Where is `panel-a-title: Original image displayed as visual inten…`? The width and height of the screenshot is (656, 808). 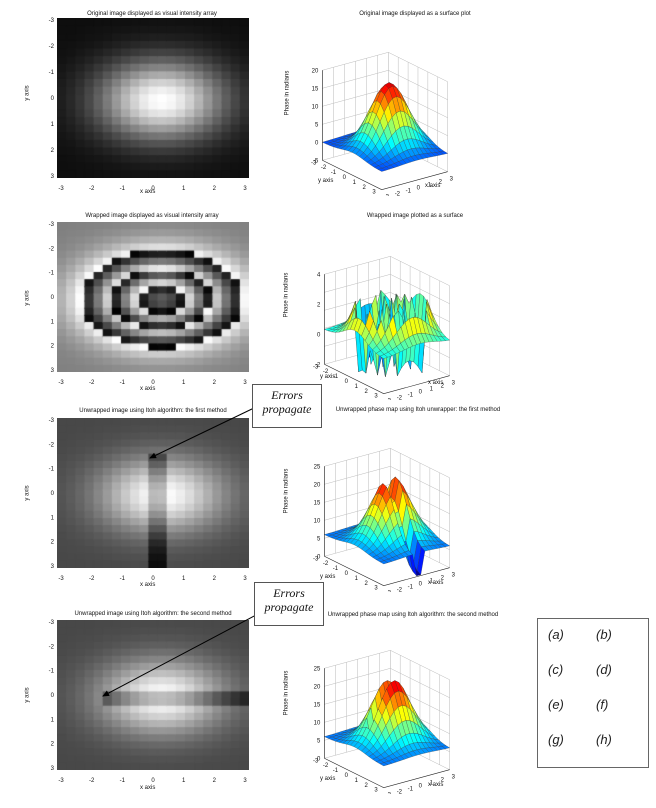
panel-a-title: Original image displayed as visual inten… is located at coordinates (152, 14).